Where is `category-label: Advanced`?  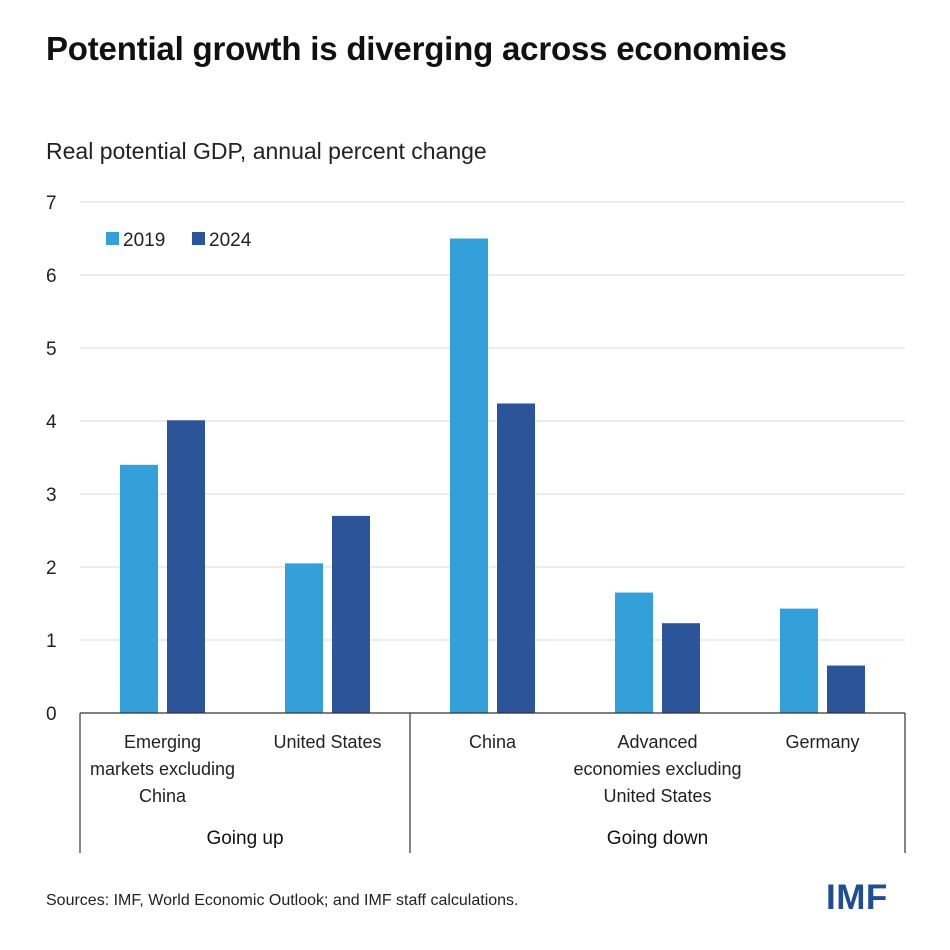
category-label: Advanced is located at coordinates (657, 742).